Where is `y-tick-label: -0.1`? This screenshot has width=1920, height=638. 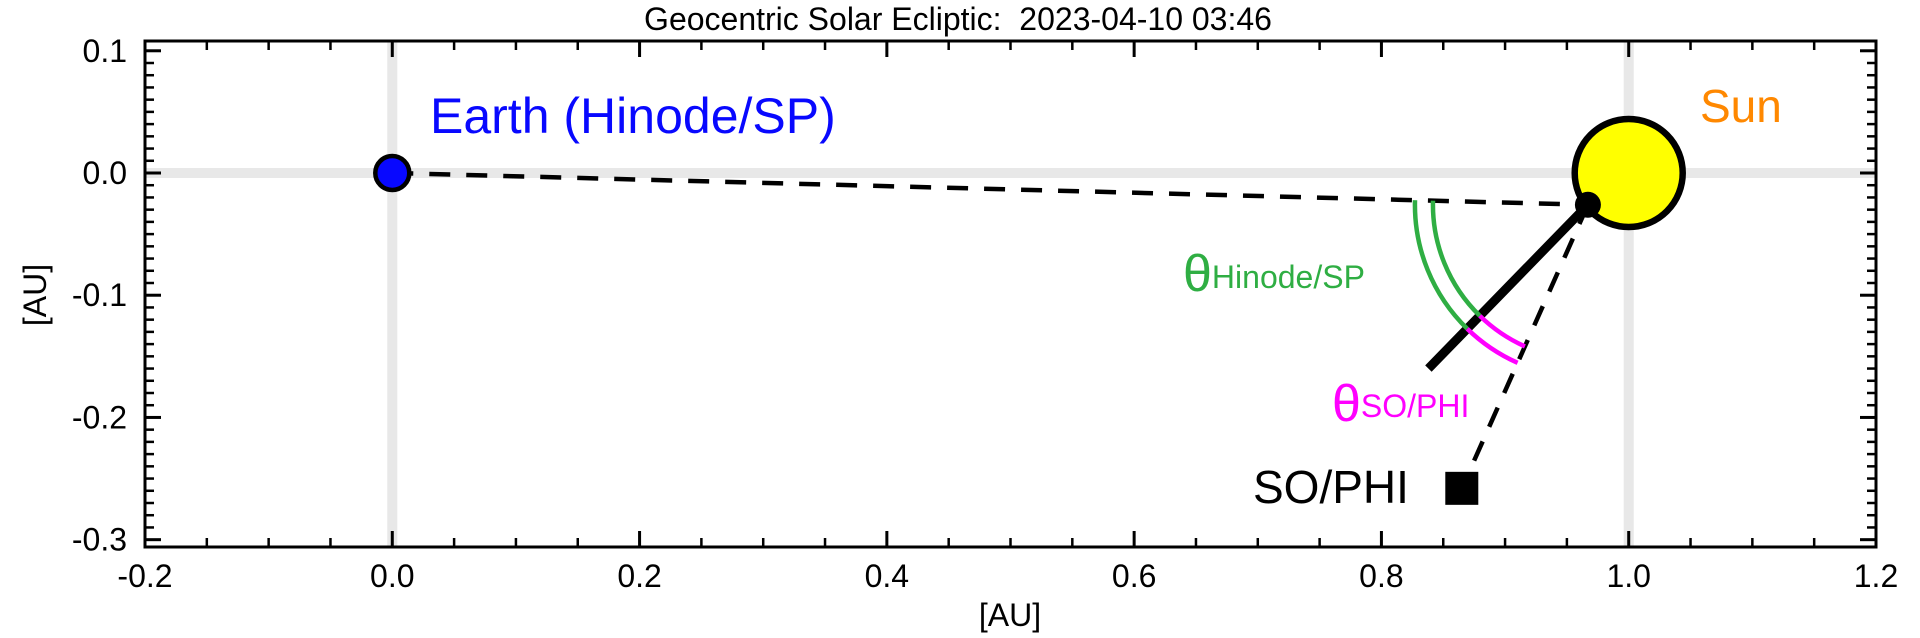 y-tick-label: -0.1 is located at coordinates (99, 295).